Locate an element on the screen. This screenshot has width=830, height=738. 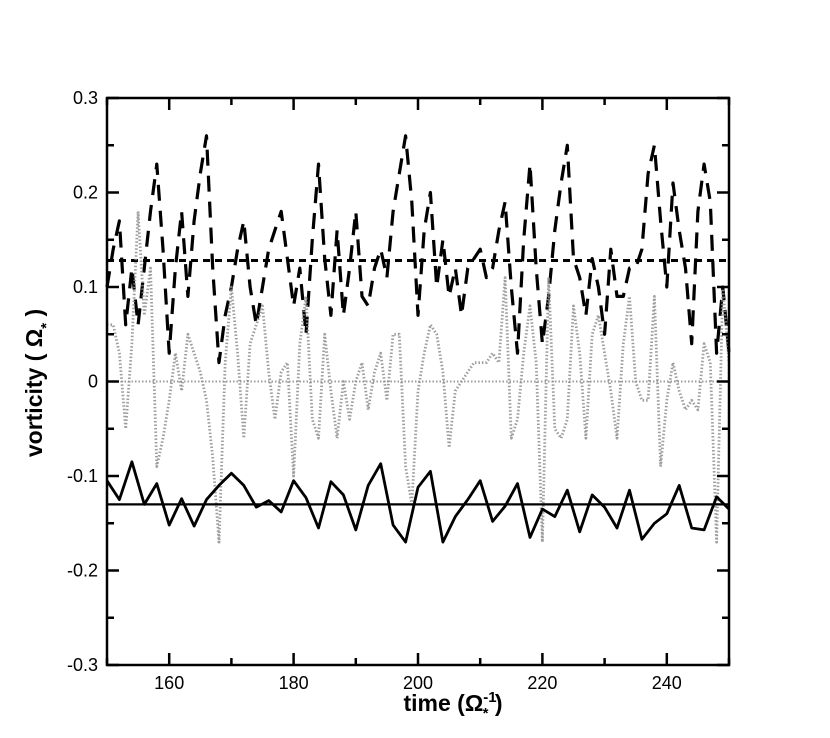
x-axis-title: time (Ω-1 * ) is located at coordinates (452, 705).